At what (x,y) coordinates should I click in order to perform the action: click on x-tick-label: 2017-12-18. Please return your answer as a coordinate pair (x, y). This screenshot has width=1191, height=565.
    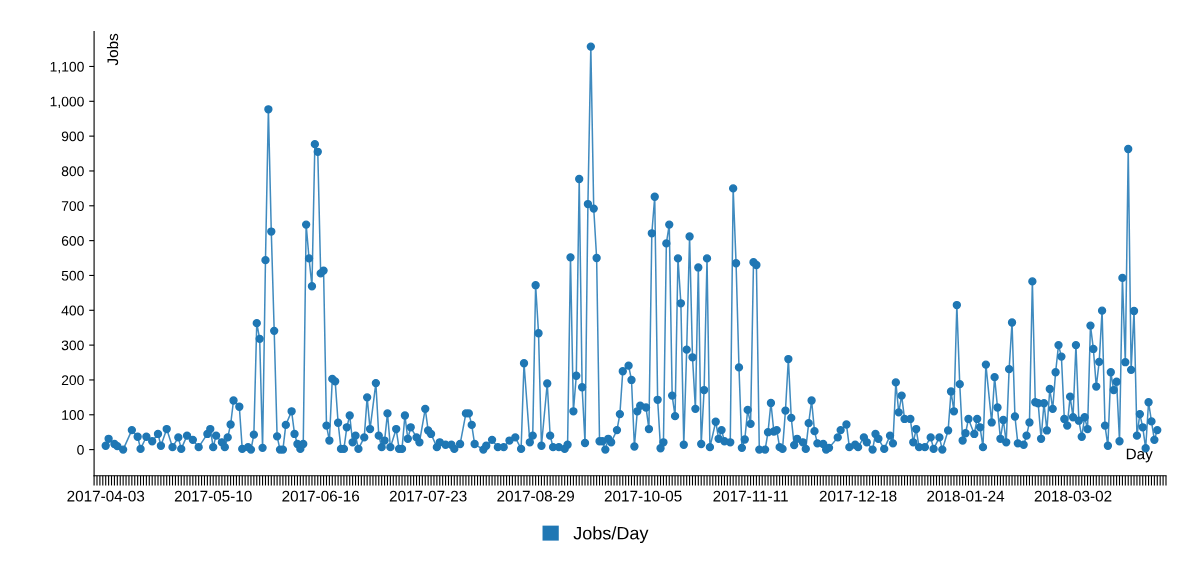
    Looking at the image, I should click on (858, 496).